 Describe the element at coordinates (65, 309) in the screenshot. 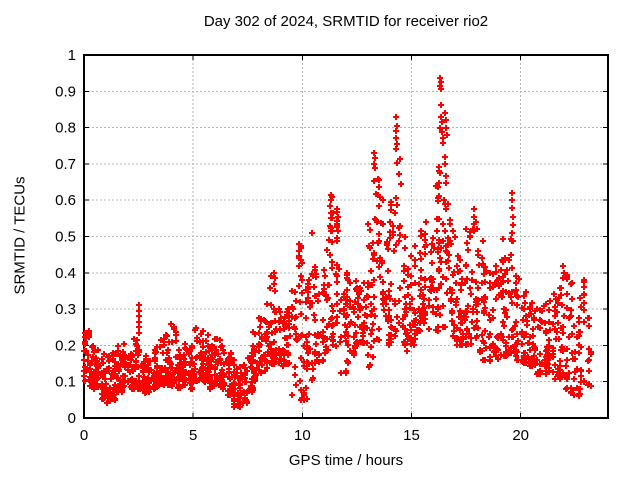

I see `y-tick-label: 0.3` at that location.